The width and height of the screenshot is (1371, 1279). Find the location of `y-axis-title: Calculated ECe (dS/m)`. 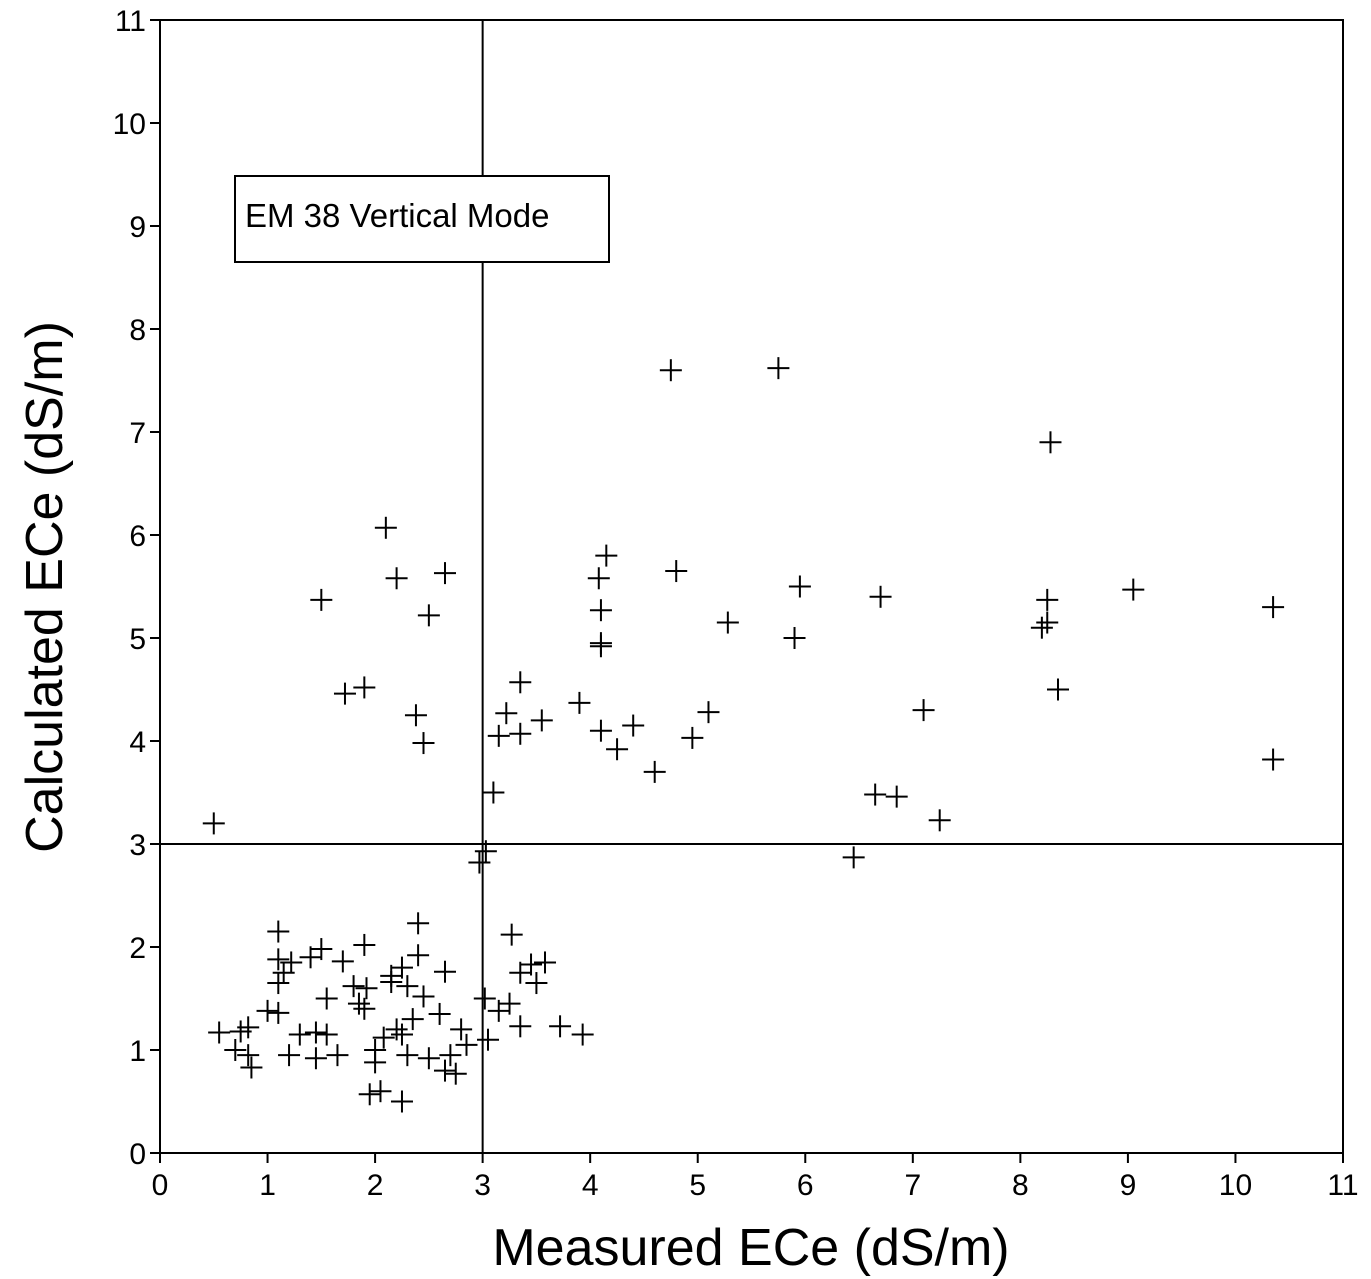

y-axis-title: Calculated ECe (dS/m) is located at coordinates (45, 587).